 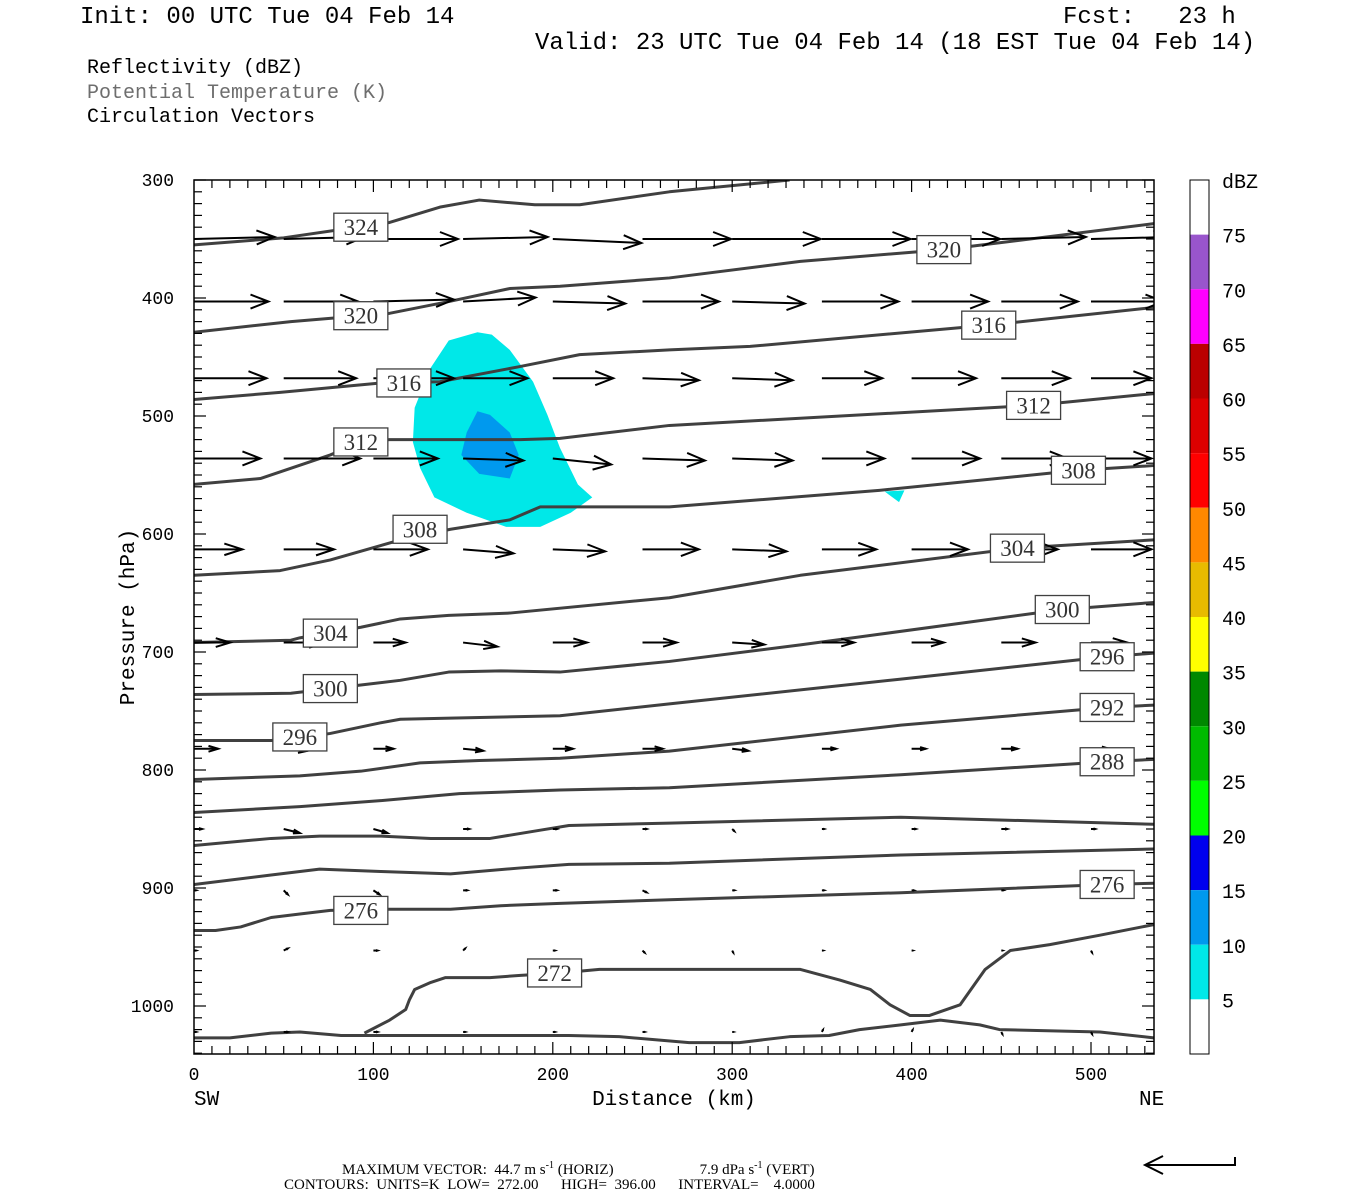 I want to click on y-tick-label: 500, so click(x=158, y=418).